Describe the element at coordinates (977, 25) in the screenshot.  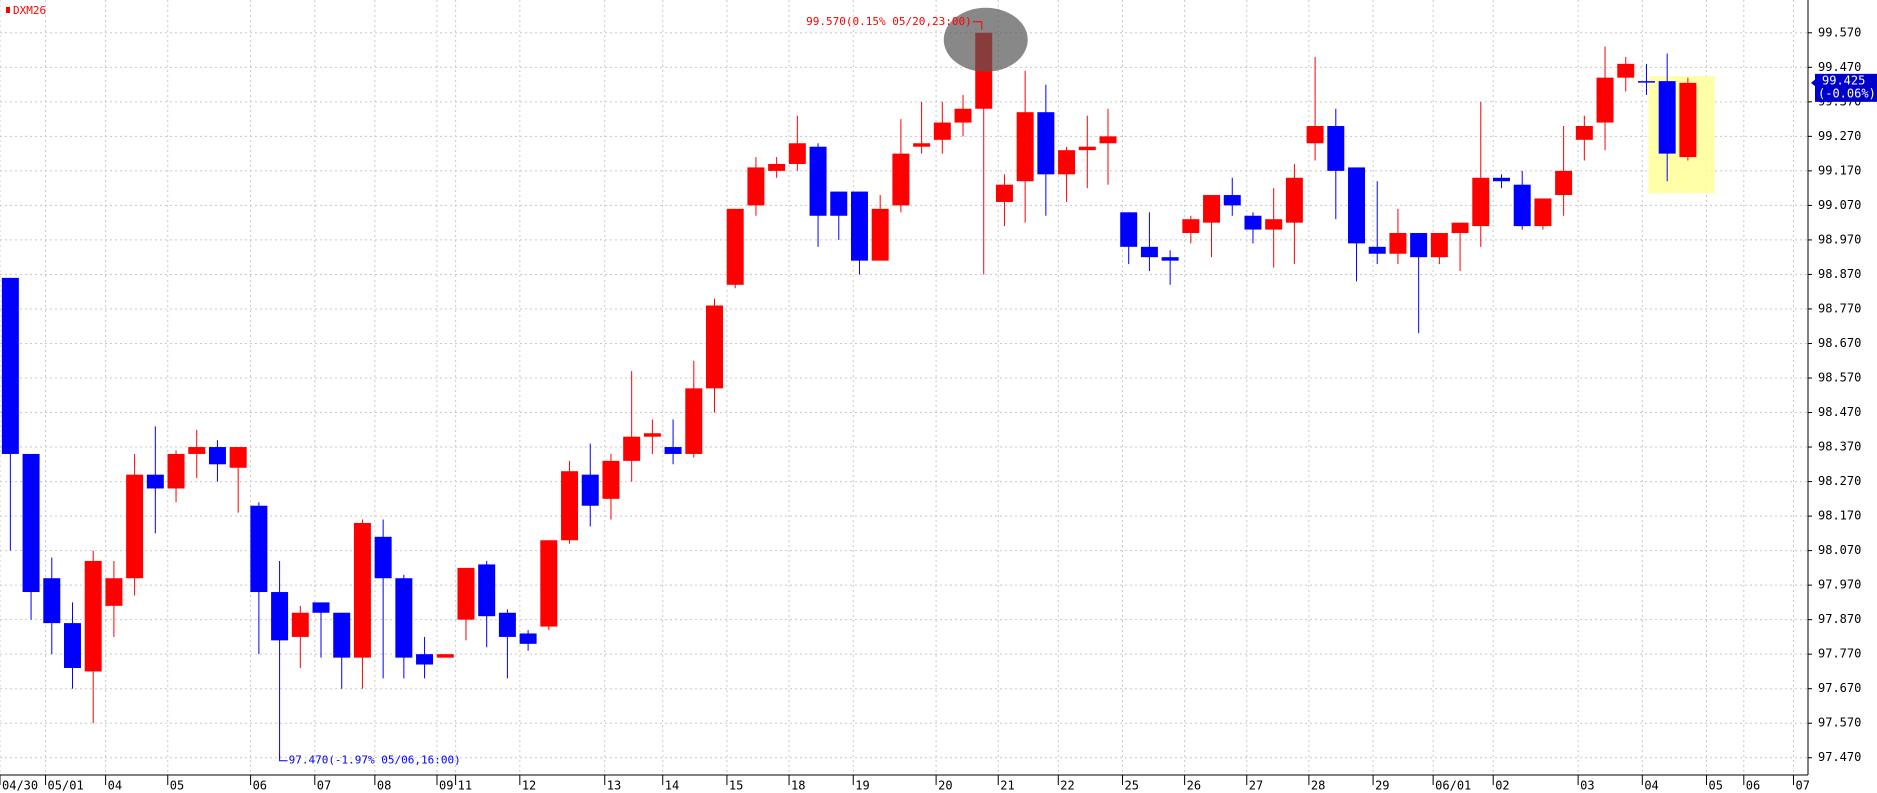
I see `high-arrow` at that location.